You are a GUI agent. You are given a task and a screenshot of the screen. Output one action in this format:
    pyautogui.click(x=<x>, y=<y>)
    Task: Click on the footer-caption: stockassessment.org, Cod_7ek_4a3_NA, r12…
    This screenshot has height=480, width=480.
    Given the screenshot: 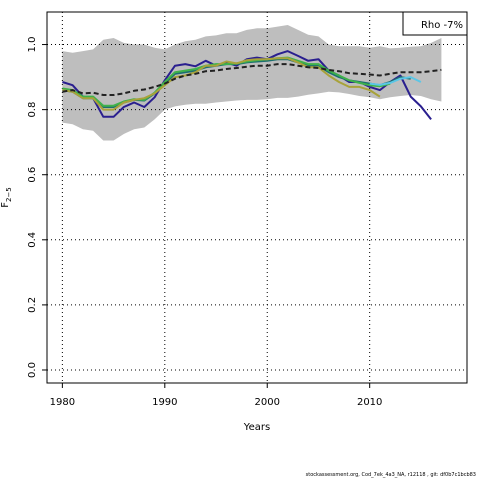 What is the action you would take?
    pyautogui.click(x=390, y=475)
    